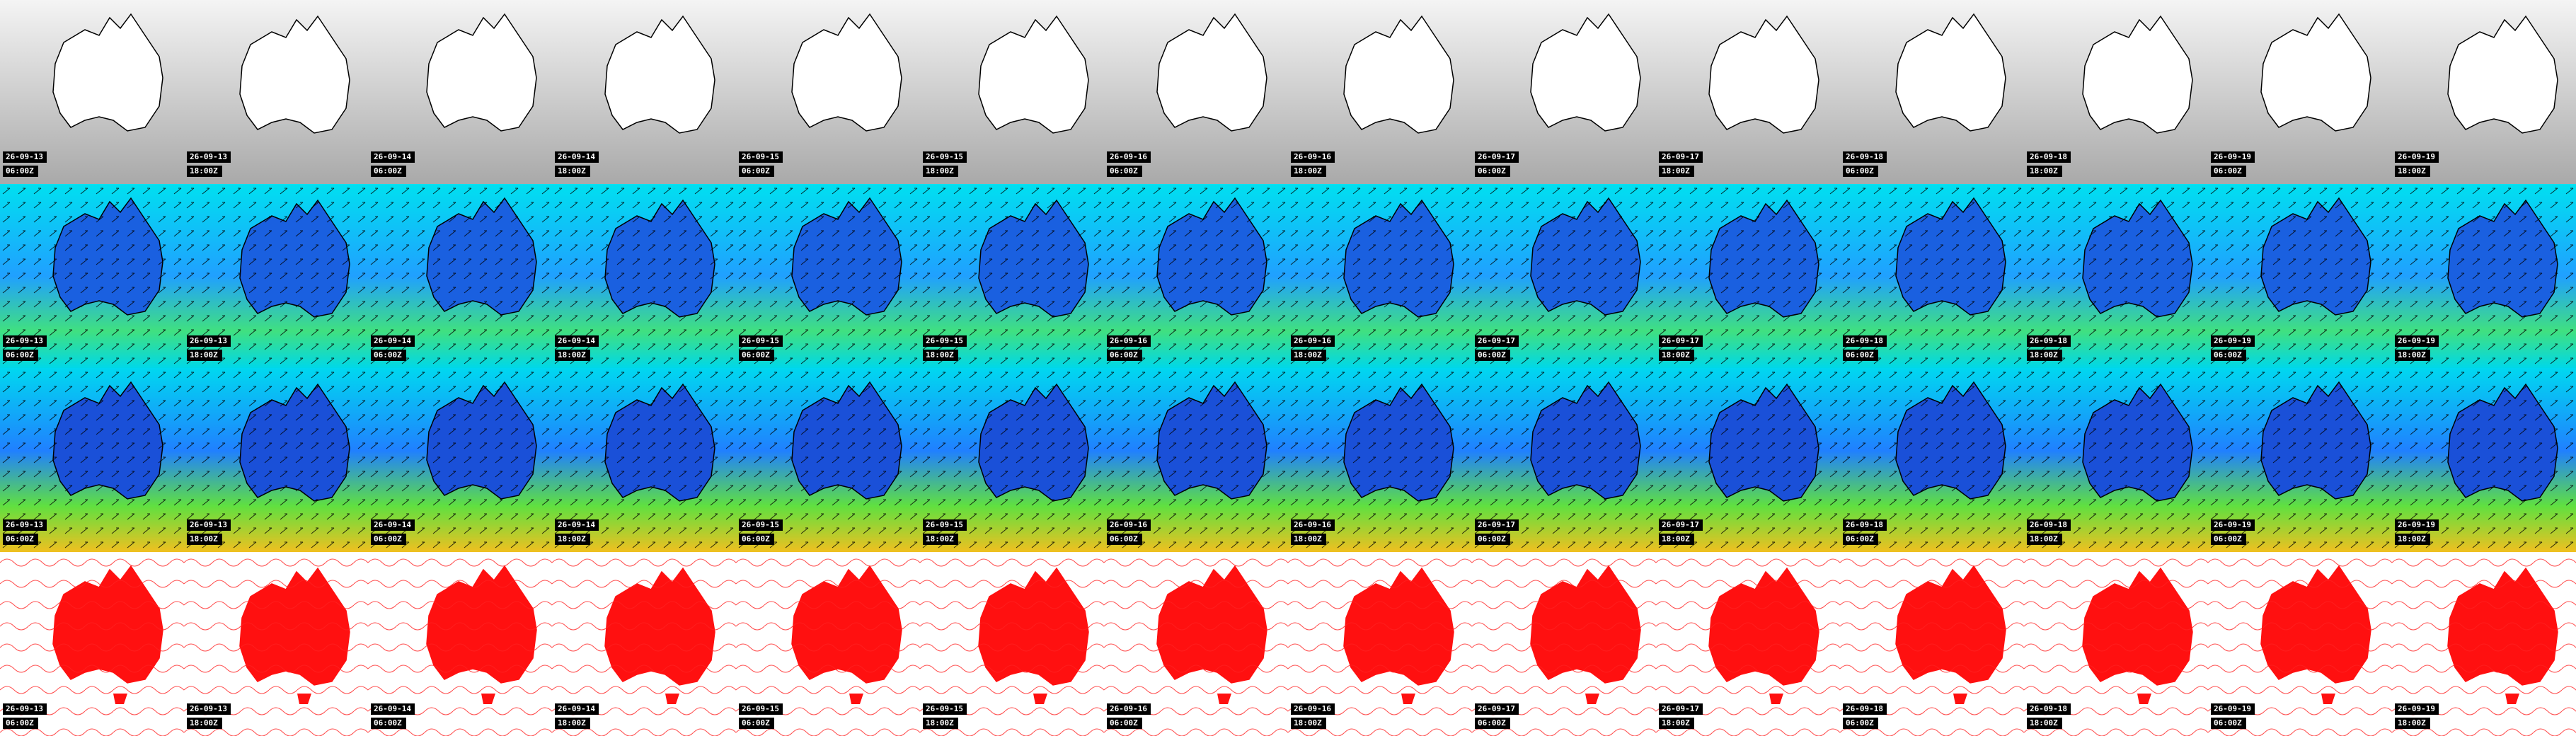 This screenshot has height=736, width=2576. What do you see at coordinates (1380, 460) in the screenshot?
I see `gust-panel: 26-09-16 18:00Z` at bounding box center [1380, 460].